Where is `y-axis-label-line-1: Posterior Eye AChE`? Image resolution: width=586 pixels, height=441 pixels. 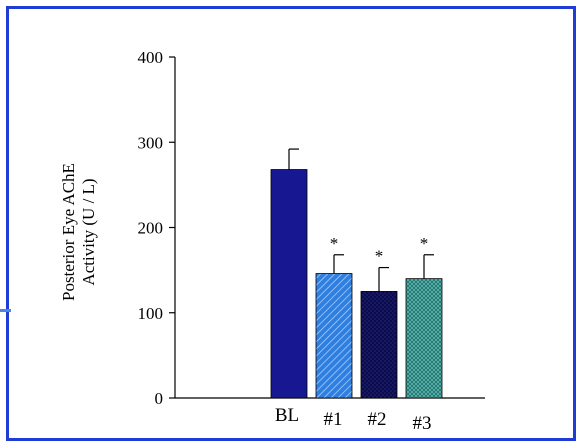 y-axis-label-line-1: Posterior Eye AChE is located at coordinates (68, 232).